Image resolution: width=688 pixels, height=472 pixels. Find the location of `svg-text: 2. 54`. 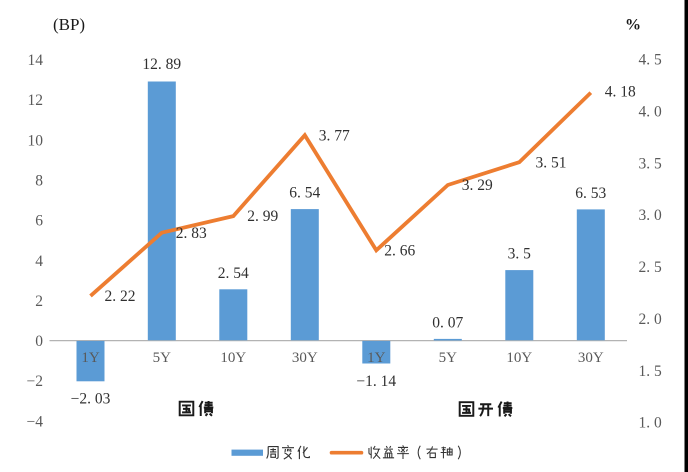

svg-text: 2. 54 is located at coordinates (233, 273).